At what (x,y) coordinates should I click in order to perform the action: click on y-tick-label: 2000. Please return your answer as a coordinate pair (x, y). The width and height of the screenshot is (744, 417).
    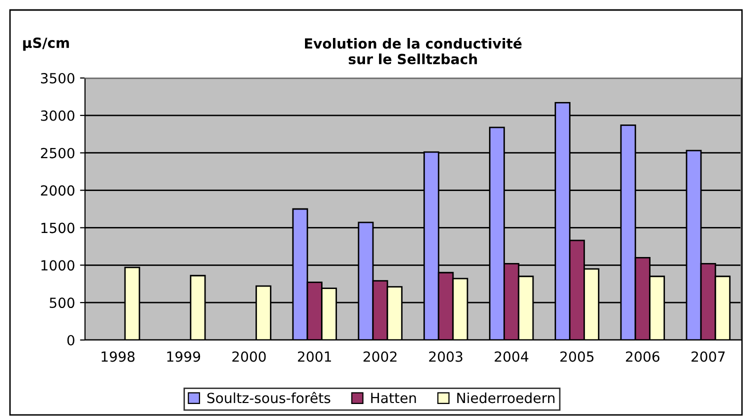
    Looking at the image, I should click on (57, 190).